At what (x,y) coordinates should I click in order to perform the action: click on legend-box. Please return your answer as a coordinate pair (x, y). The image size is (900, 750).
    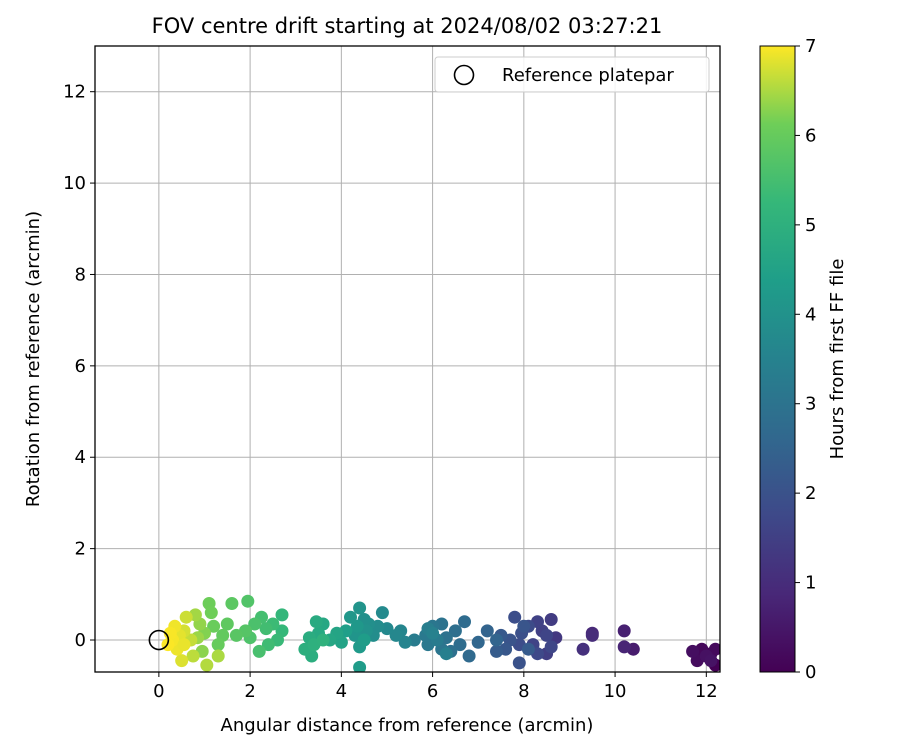
    Looking at the image, I should click on (572, 74).